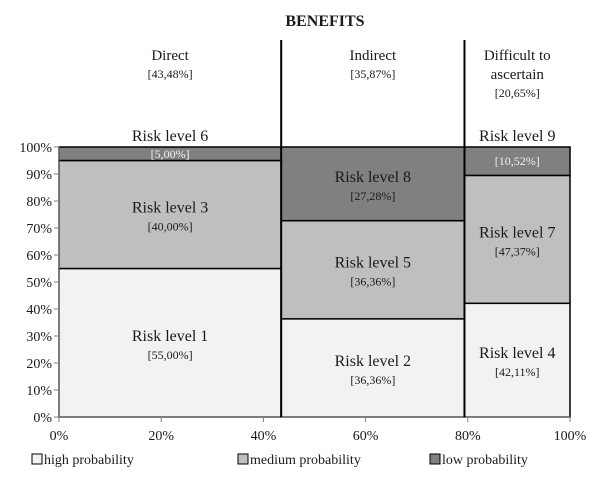 This screenshot has height=483, width=591. Describe the element at coordinates (373, 177) in the screenshot. I see `segment-label: Risk level 8` at that location.